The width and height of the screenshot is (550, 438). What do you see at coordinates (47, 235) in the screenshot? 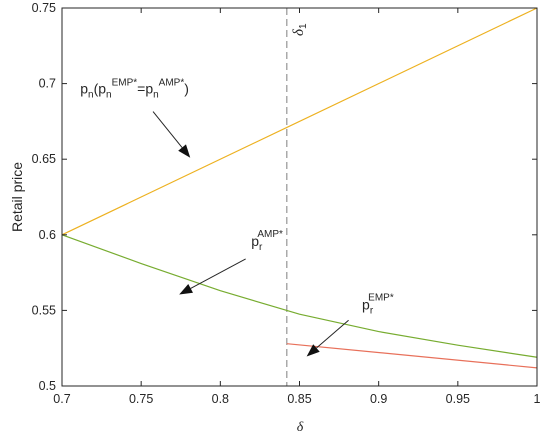
I see `y-tick-label: 0.6` at bounding box center [47, 235].